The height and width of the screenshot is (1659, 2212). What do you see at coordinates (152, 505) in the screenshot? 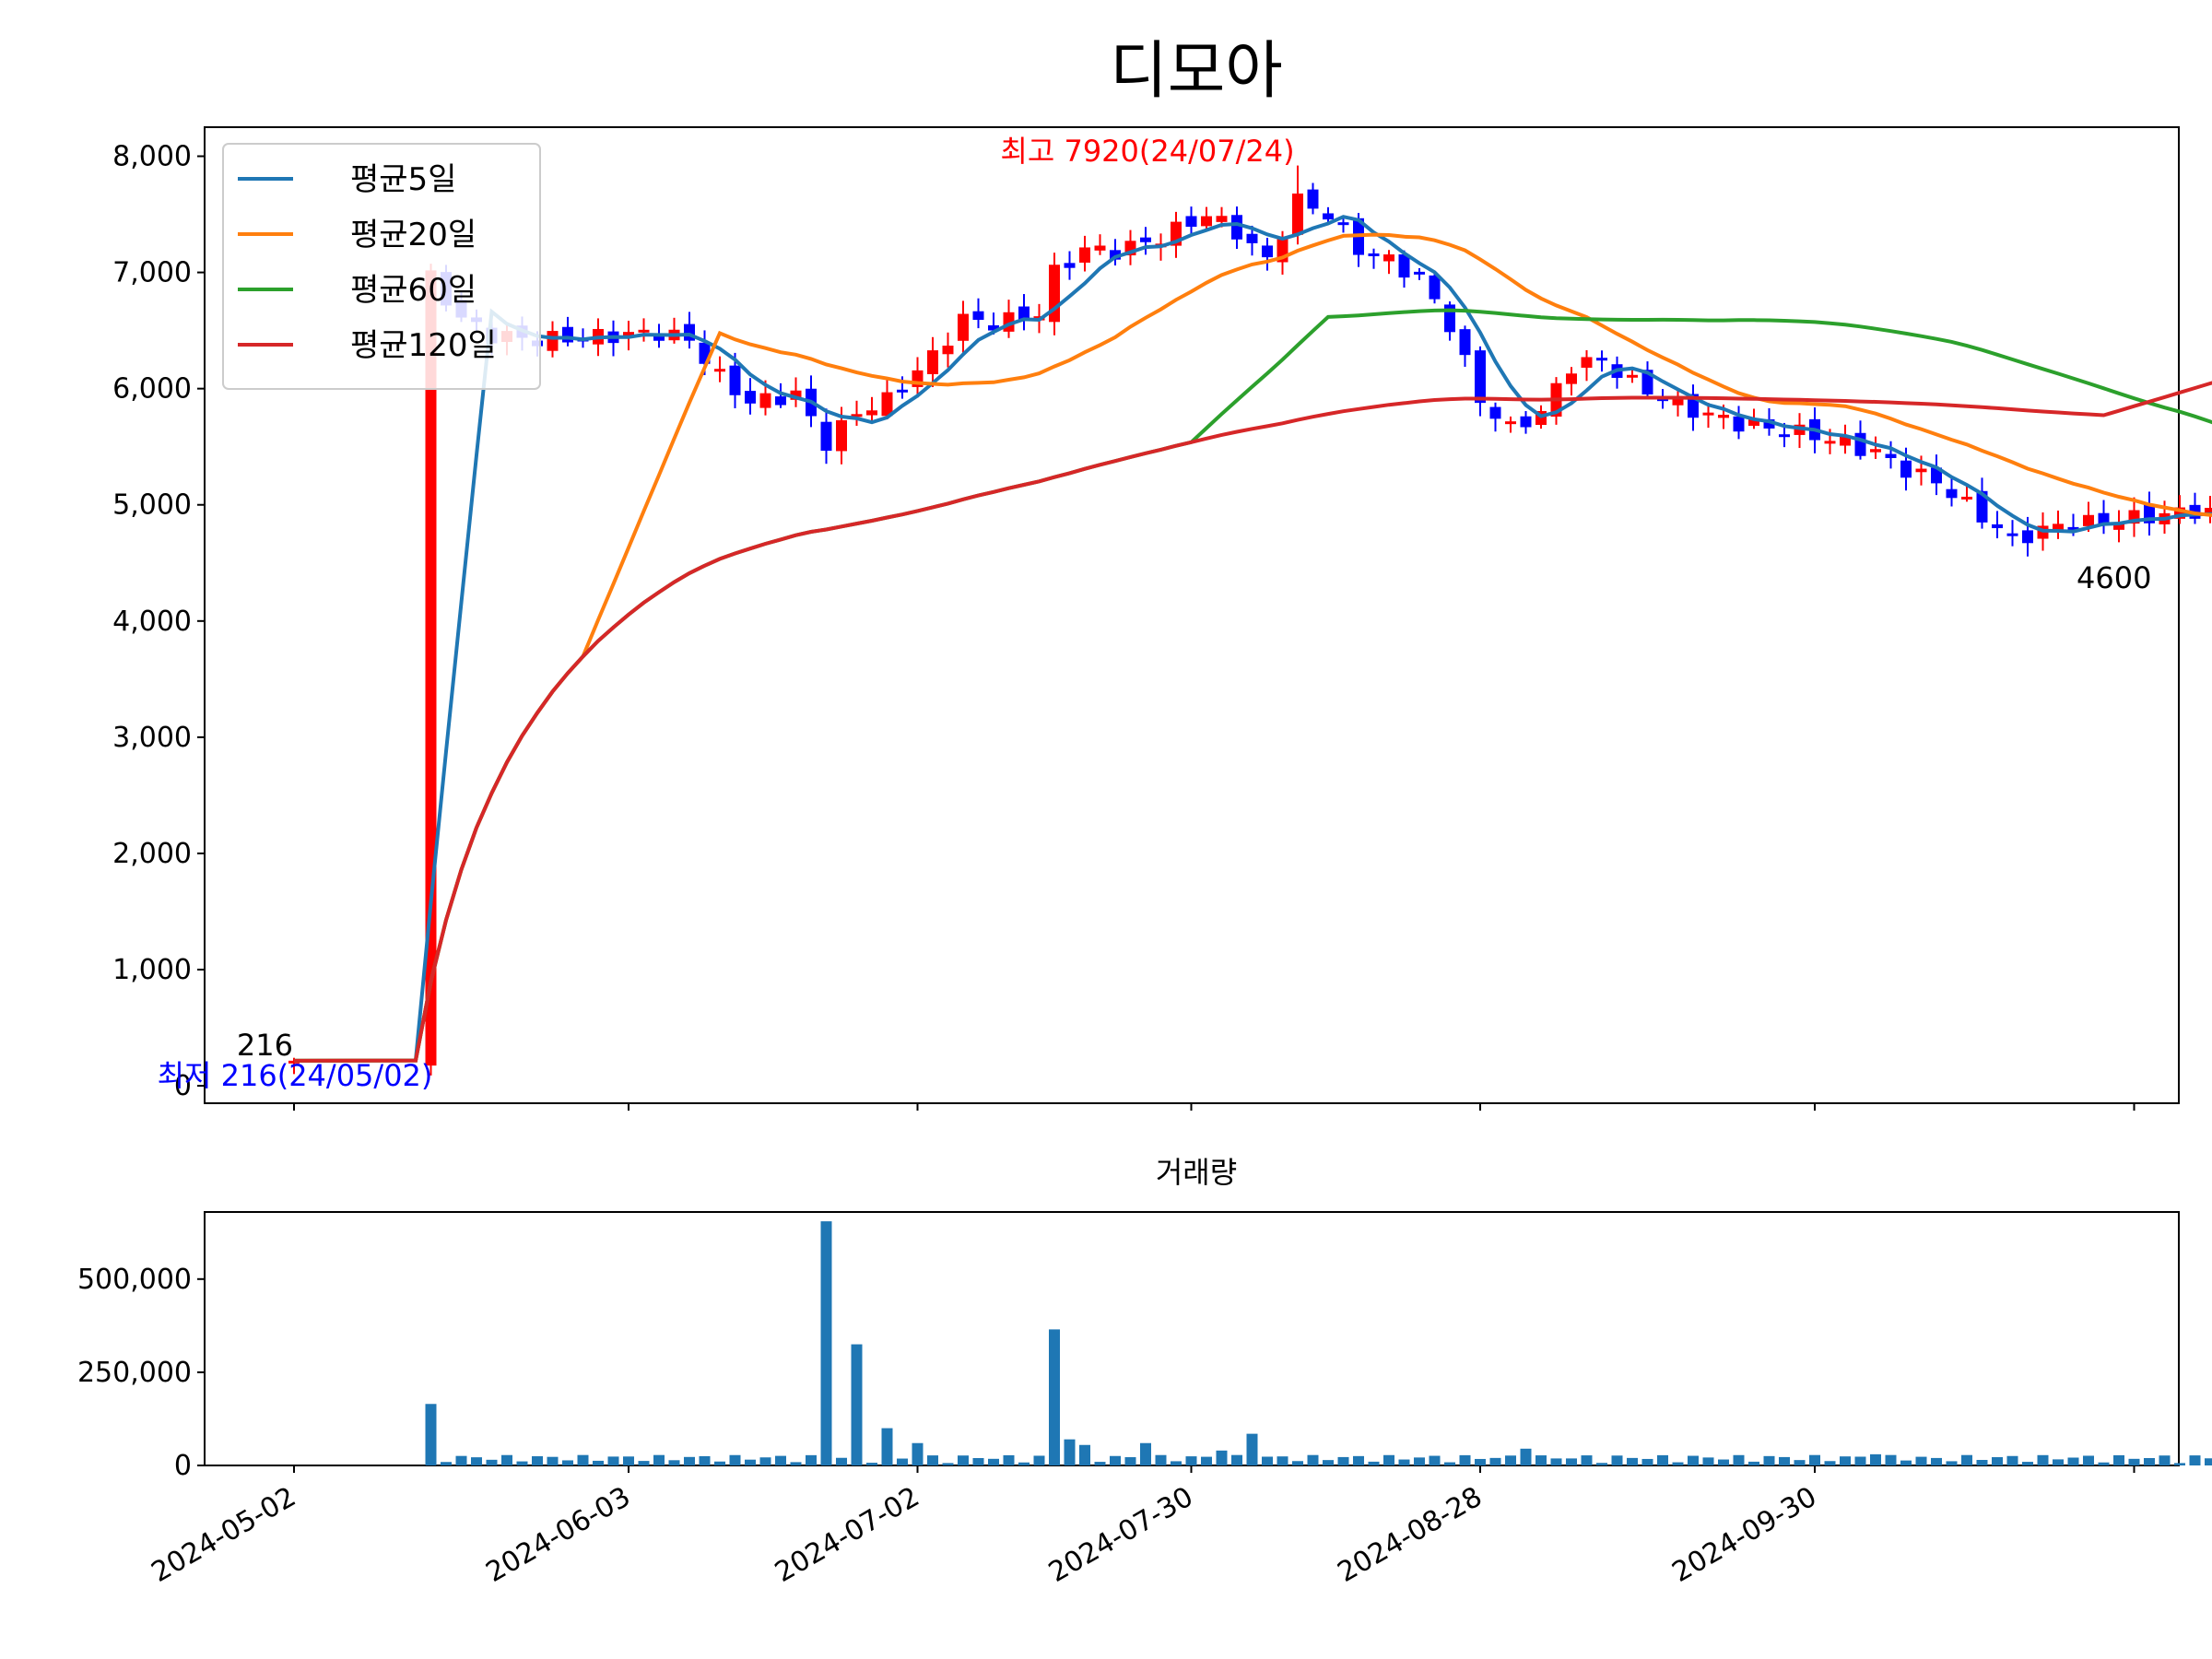
I see `price-y-tick-label: 5,000` at bounding box center [152, 505].